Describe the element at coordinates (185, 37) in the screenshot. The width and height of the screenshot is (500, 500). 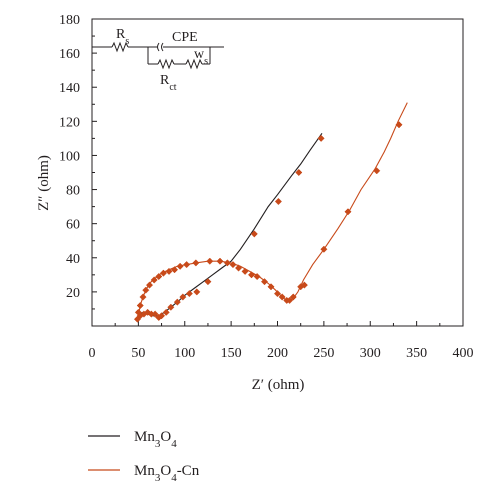
I see `cpe-label: CPE` at that location.